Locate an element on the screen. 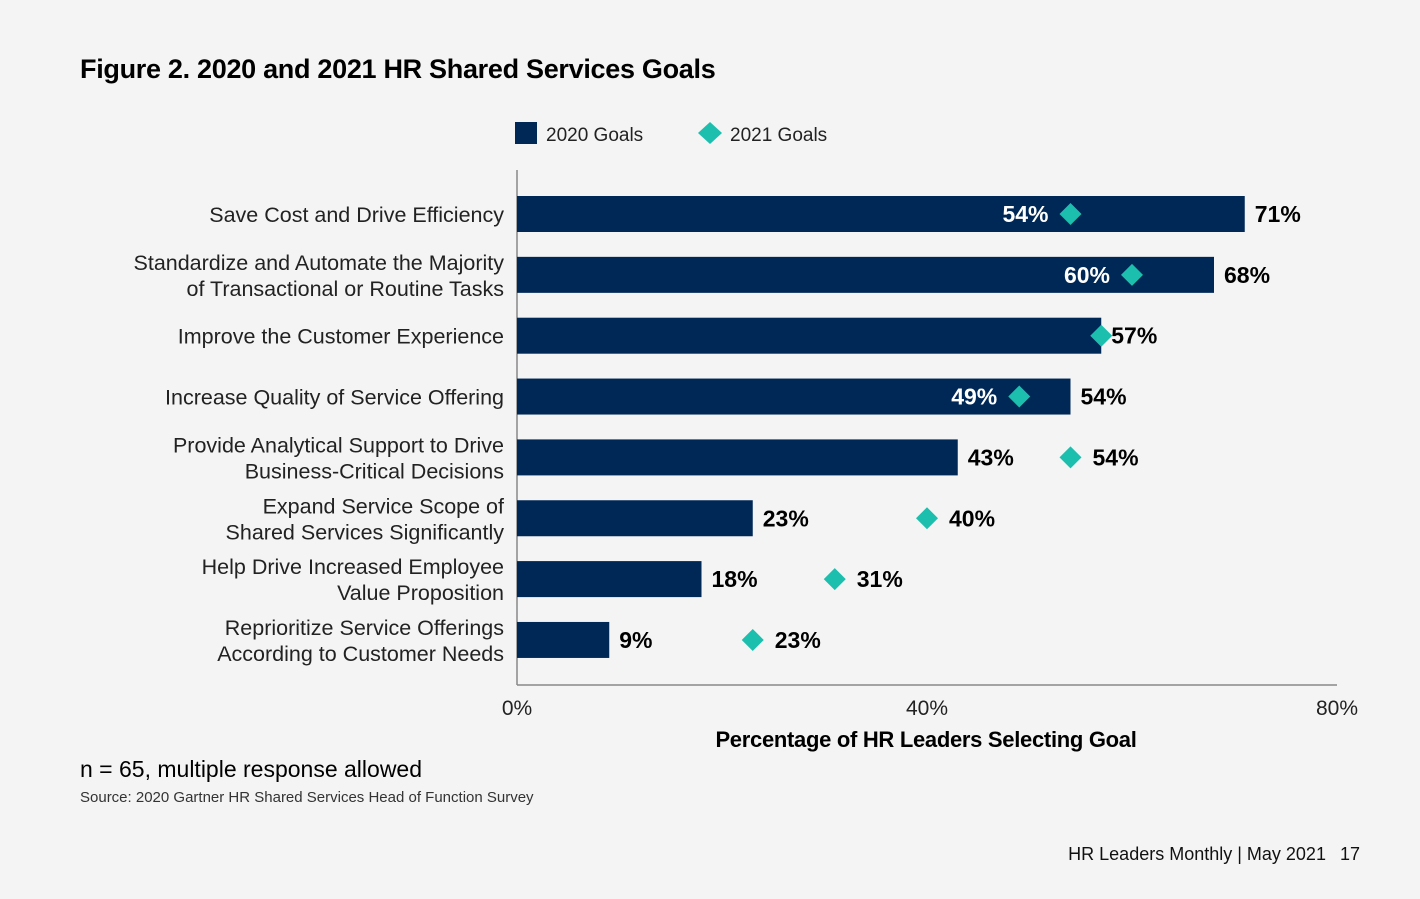 The height and width of the screenshot is (899, 1420). legend-label-2021: 2021 Goals is located at coordinates (778, 135).